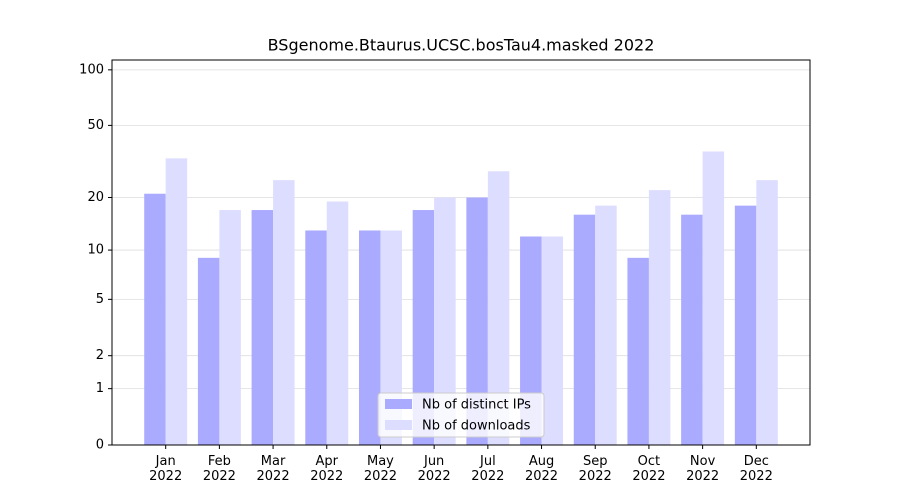  I want to click on legend-box, so click(461, 415).